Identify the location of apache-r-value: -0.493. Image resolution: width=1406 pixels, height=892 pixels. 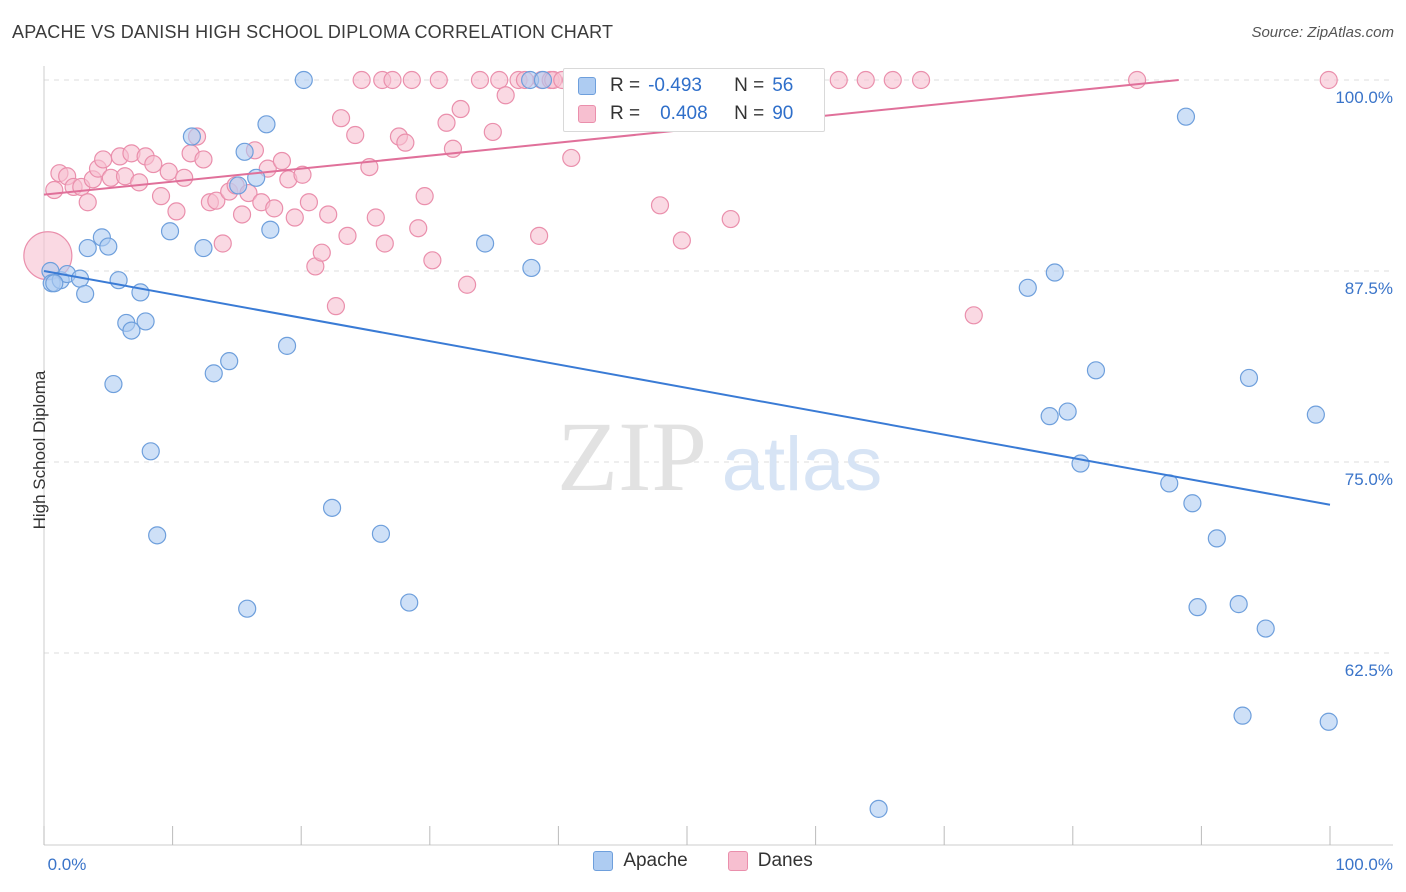
(675, 85).